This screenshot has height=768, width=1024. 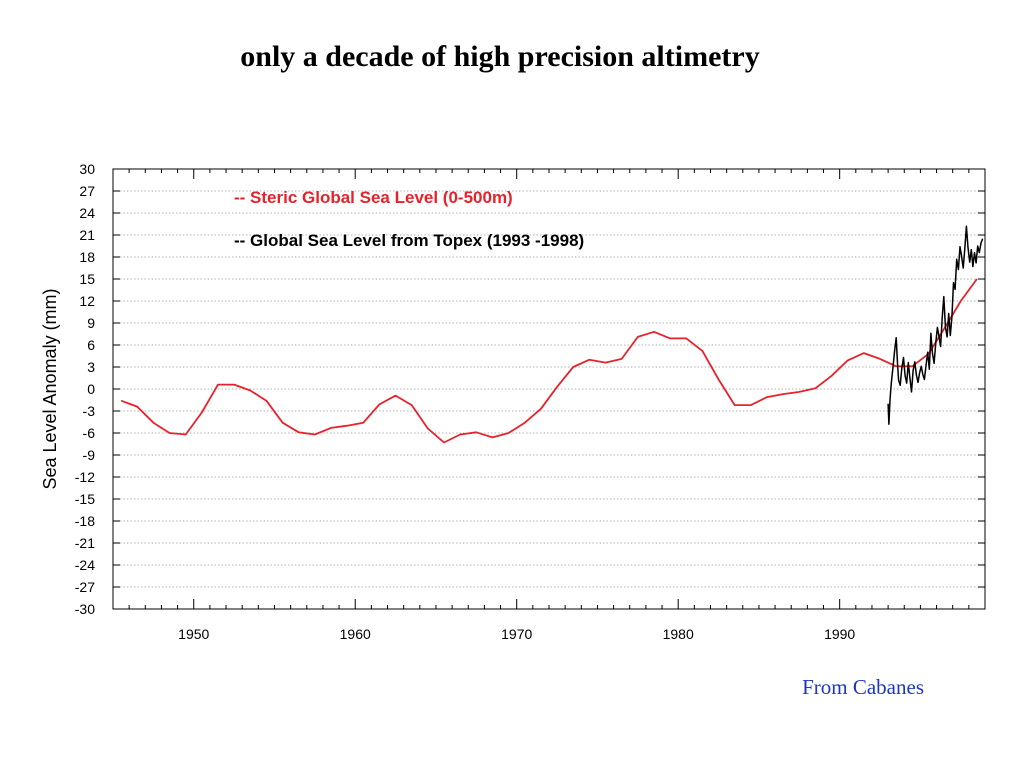 What do you see at coordinates (87, 279) in the screenshot?
I see `y-tick-label: 15` at bounding box center [87, 279].